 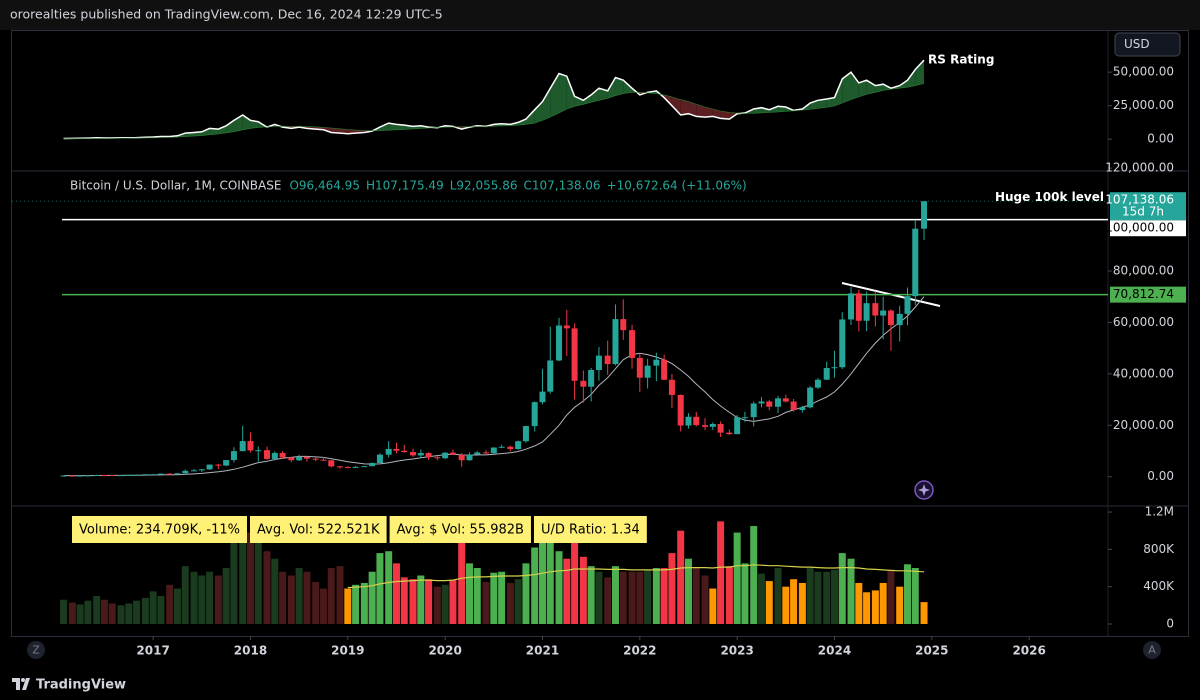 I want to click on top-bar, so click(x=600, y=15).